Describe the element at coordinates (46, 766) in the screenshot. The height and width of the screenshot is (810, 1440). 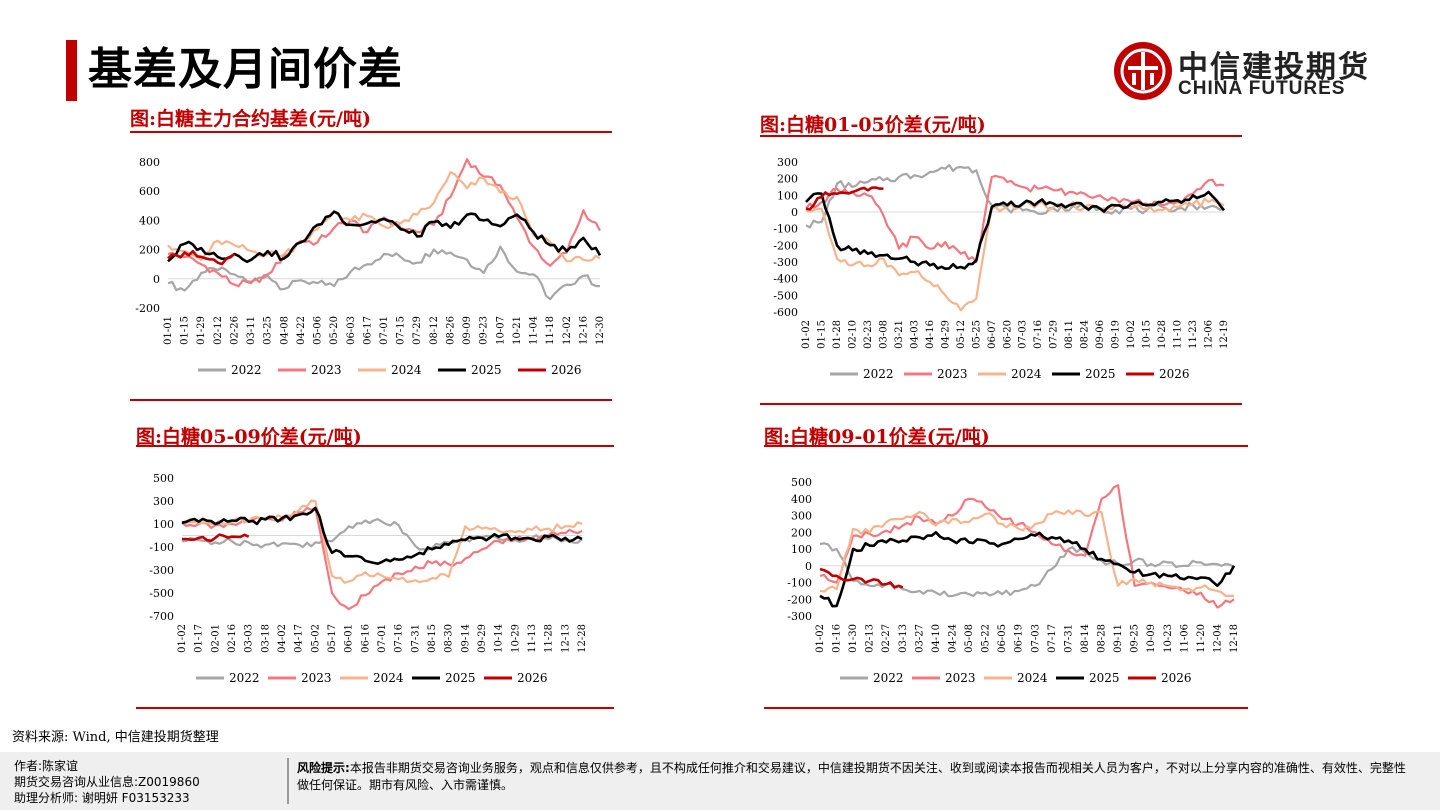
I see `author-name: 作者:陈家谊` at that location.